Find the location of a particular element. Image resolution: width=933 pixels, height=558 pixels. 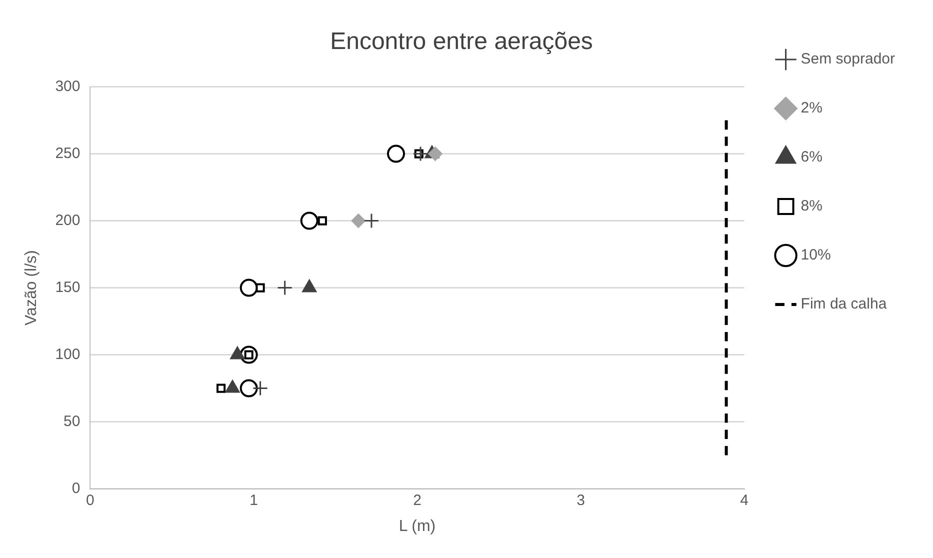

y-tick-label: 200 is located at coordinates (67, 220).